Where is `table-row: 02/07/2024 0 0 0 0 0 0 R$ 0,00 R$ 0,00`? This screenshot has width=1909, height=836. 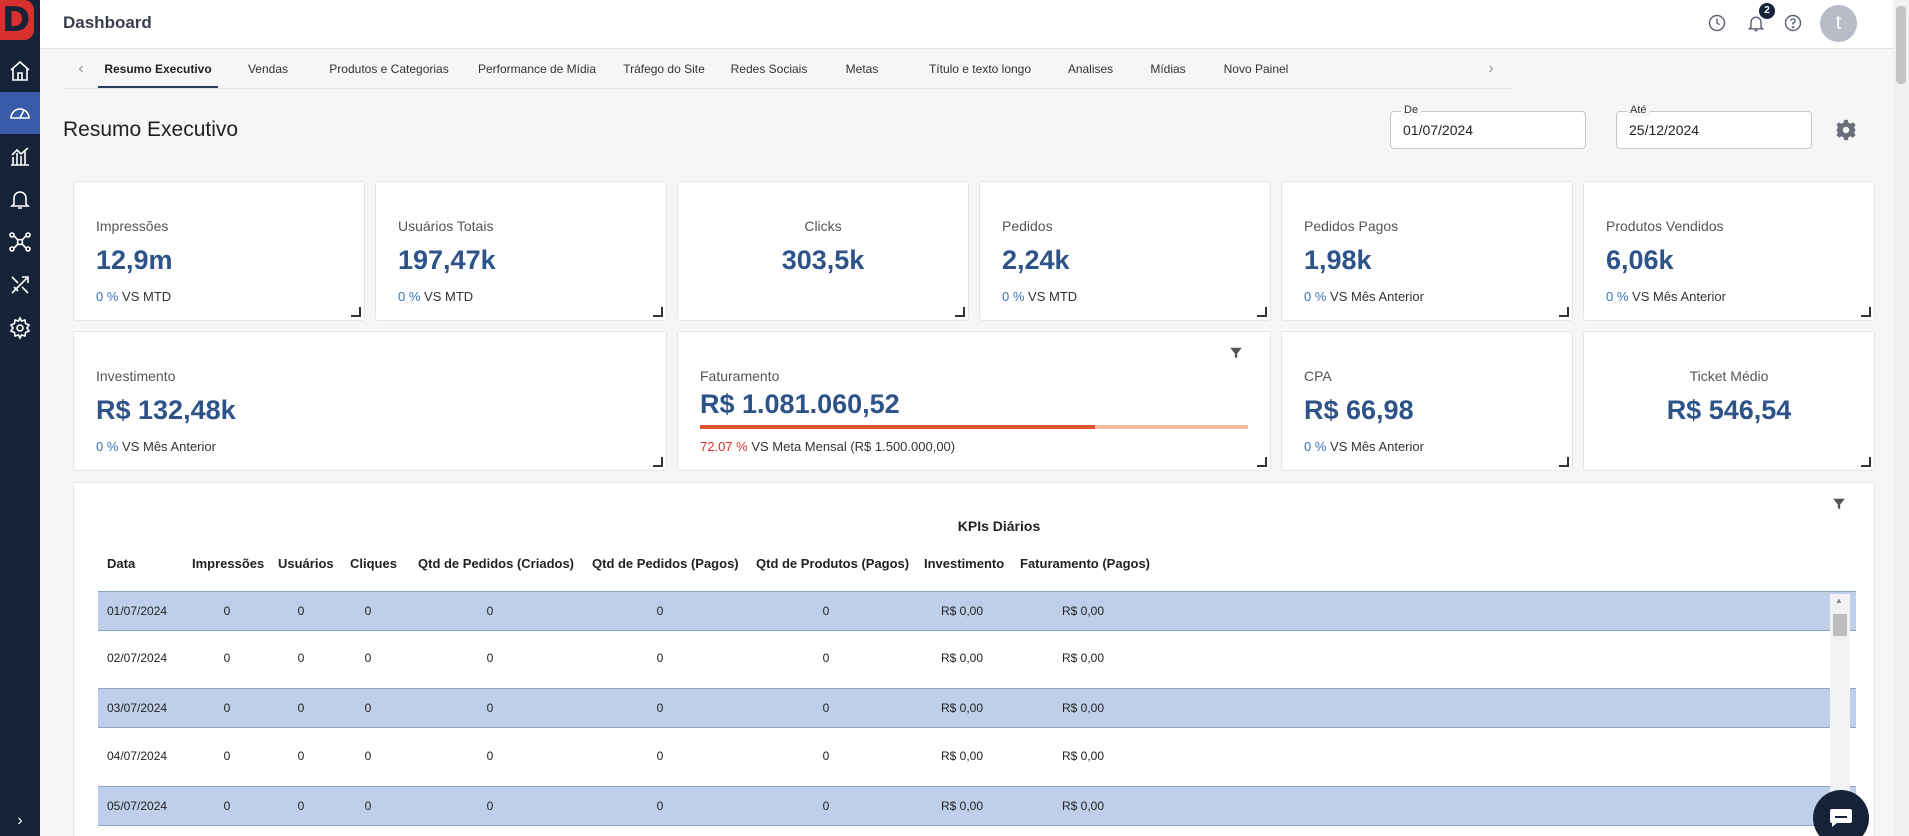 table-row: 02/07/2024 0 0 0 0 0 0 R$ 0,00 R$ 0,00 is located at coordinates (977, 659).